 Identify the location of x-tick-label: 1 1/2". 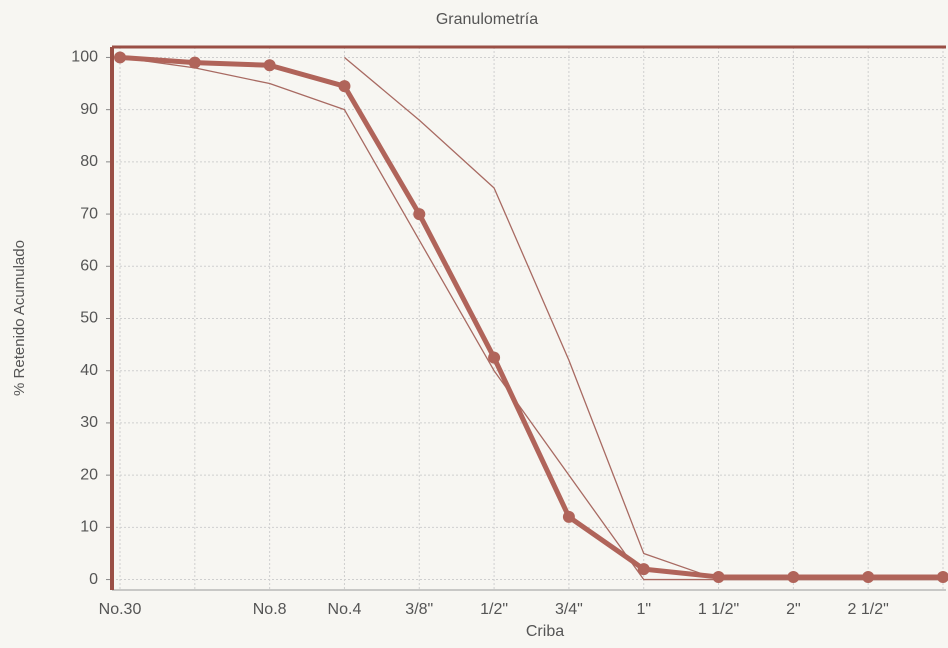
(718, 609).